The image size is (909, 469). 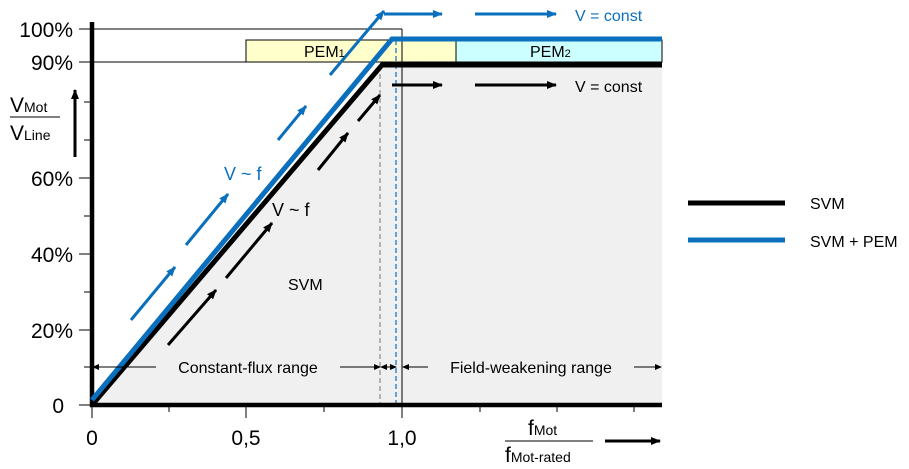 I want to click on pem1-label: PEM1, so click(x=324, y=52).